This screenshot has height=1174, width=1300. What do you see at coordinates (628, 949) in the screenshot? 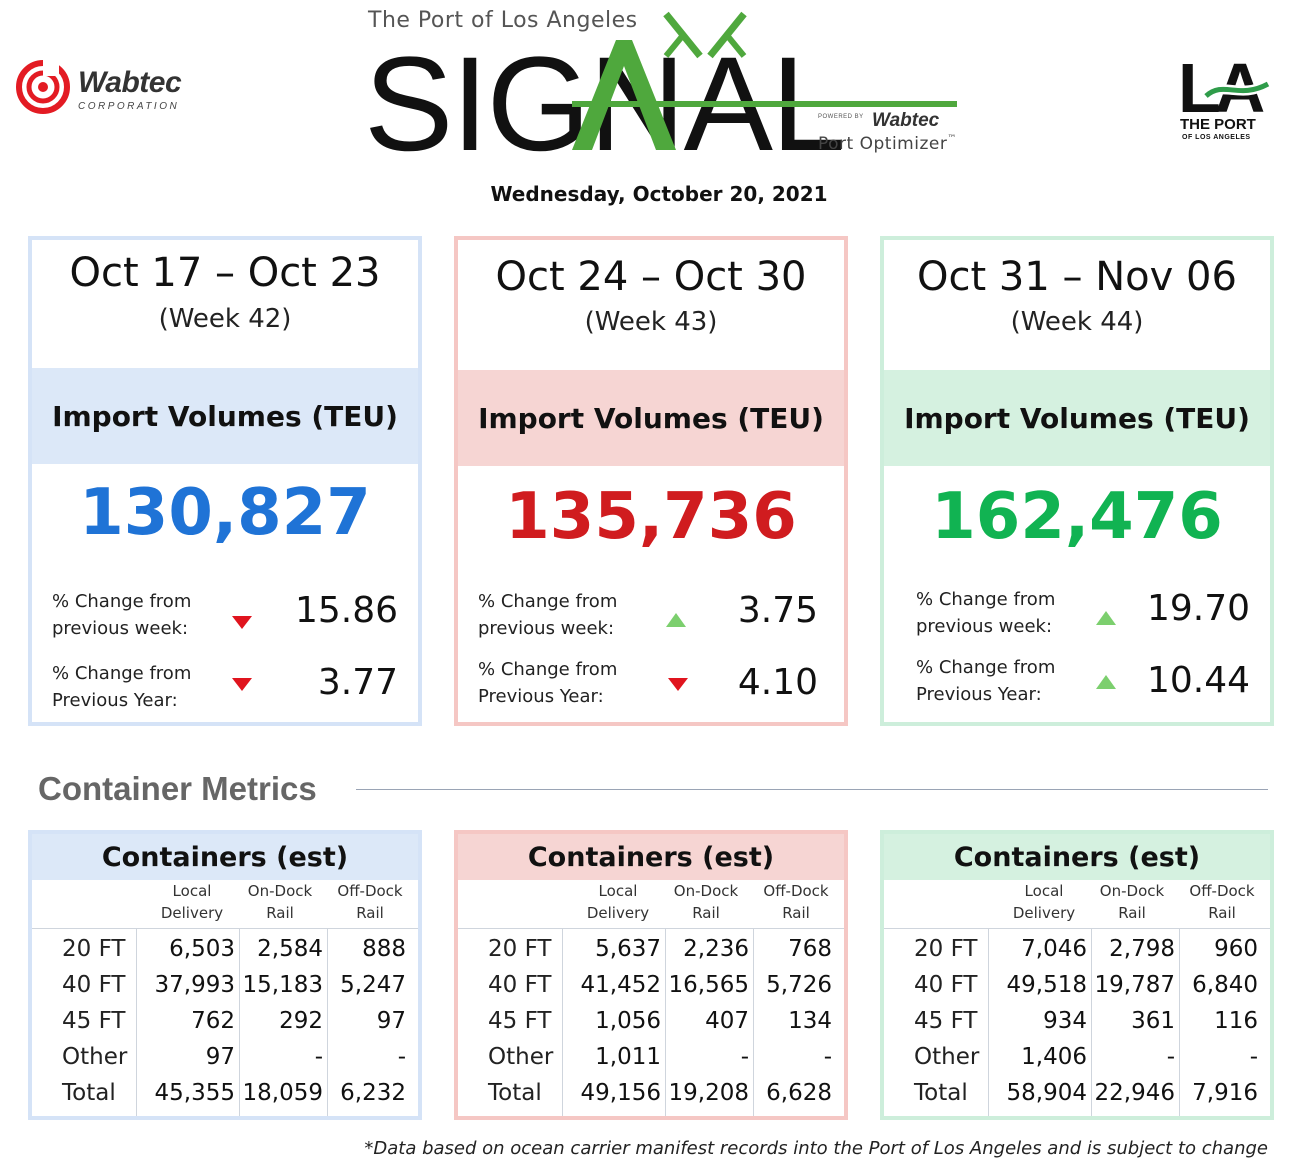
I see `table-cell: 5,637` at bounding box center [628, 949].